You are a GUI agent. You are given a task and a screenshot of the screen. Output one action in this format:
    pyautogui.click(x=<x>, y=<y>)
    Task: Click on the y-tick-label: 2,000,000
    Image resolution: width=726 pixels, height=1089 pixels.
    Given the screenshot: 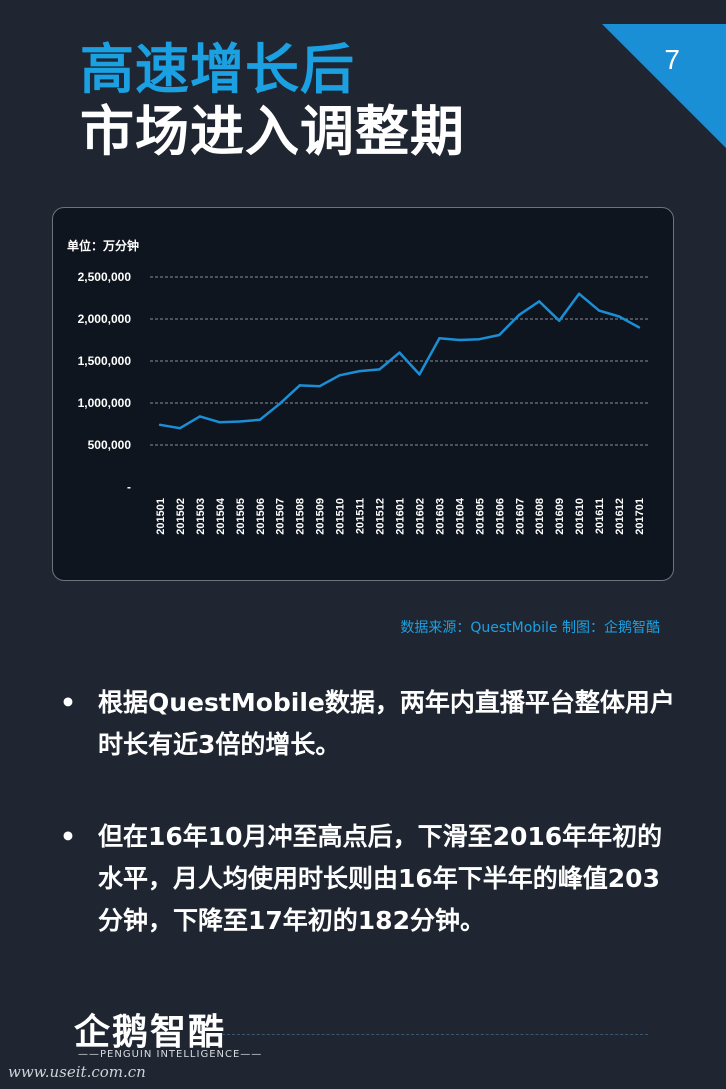 What is the action you would take?
    pyautogui.click(x=105, y=319)
    